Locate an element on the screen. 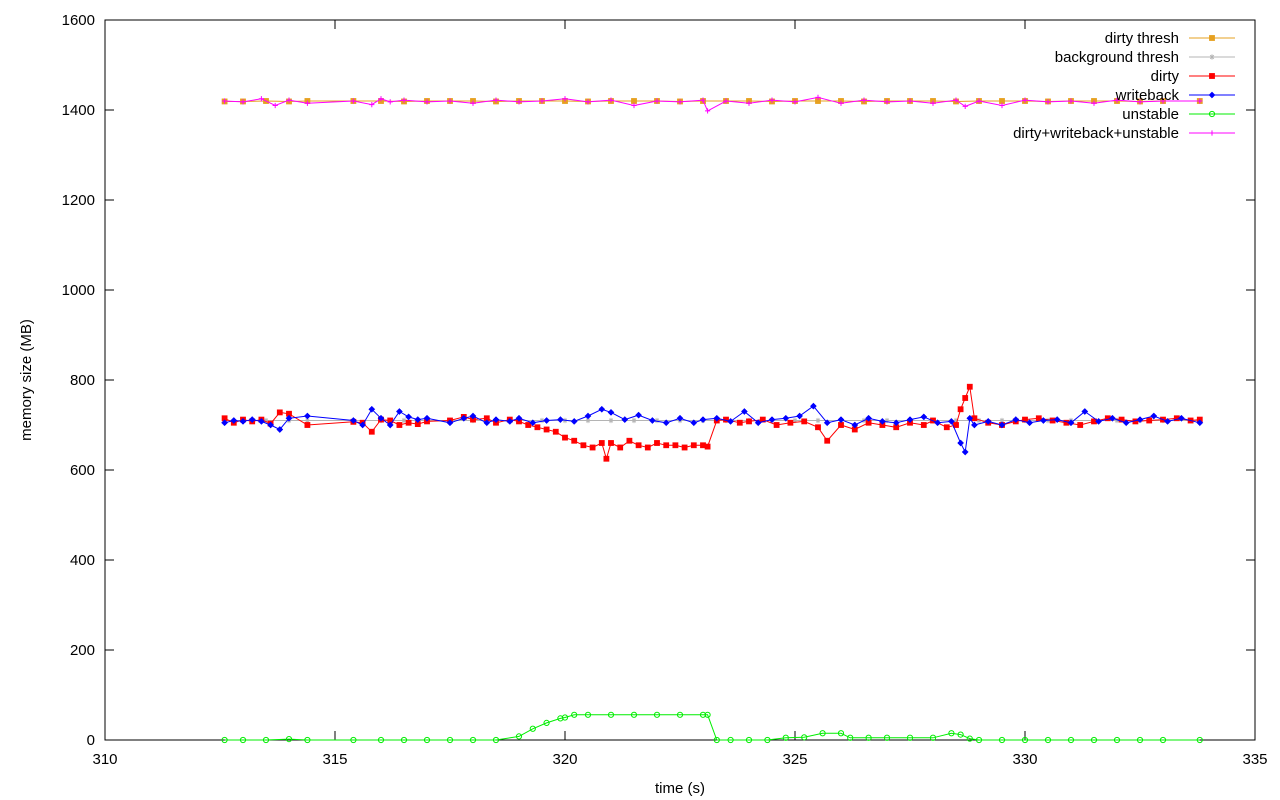 This screenshot has width=1280, height=800. x-tick-label: 330 is located at coordinates (1024, 759).